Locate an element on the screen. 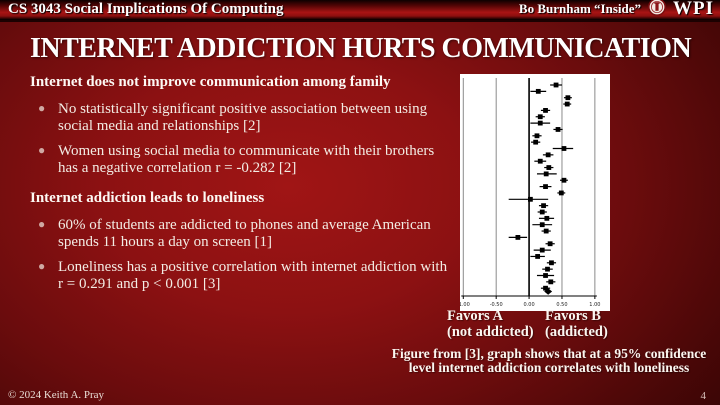 The image size is (720, 405). course-title: CS 3043 Social Implications Of Computing is located at coordinates (146, 8).